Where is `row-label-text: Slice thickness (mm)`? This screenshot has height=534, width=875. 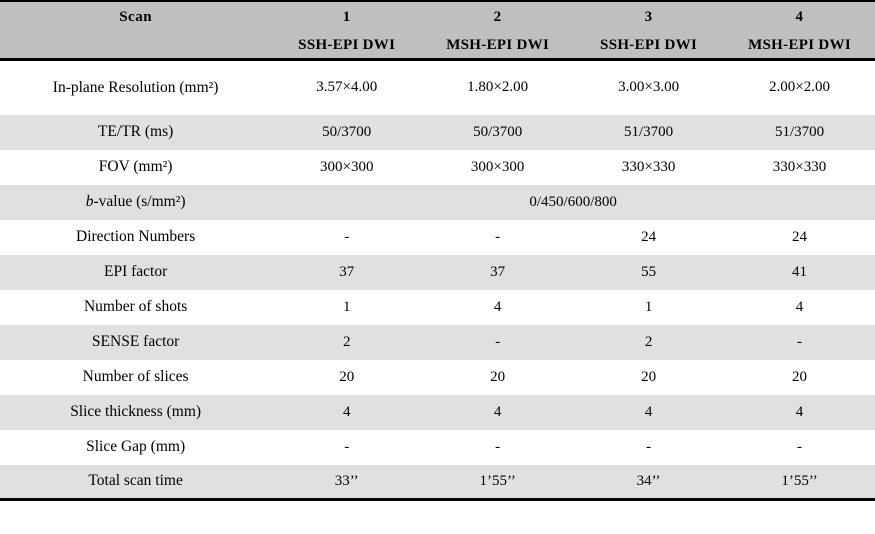
row-label-text: Slice thickness (mm) is located at coordinates (136, 411).